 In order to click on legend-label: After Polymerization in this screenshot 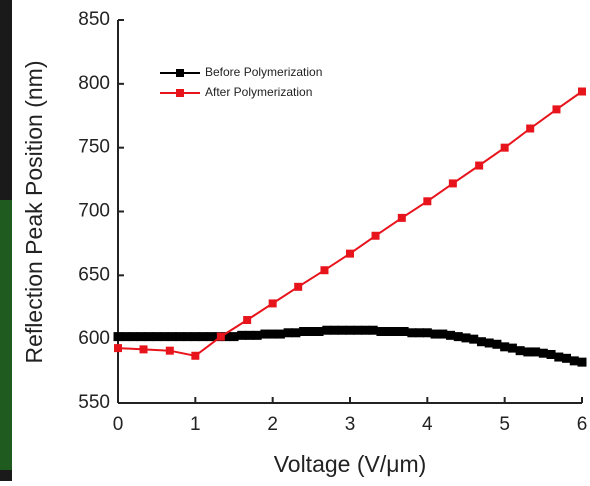, I will do `click(258, 92)`.